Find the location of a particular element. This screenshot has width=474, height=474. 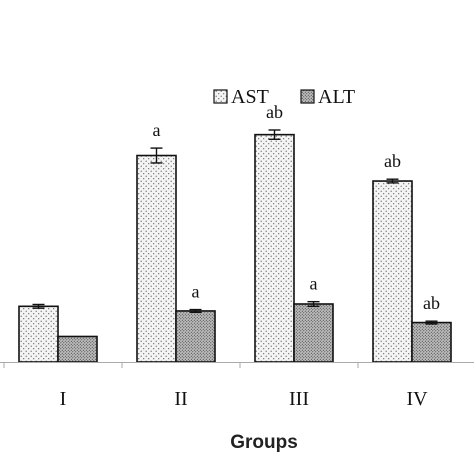

legend-label-ast: AST is located at coordinates (250, 97).